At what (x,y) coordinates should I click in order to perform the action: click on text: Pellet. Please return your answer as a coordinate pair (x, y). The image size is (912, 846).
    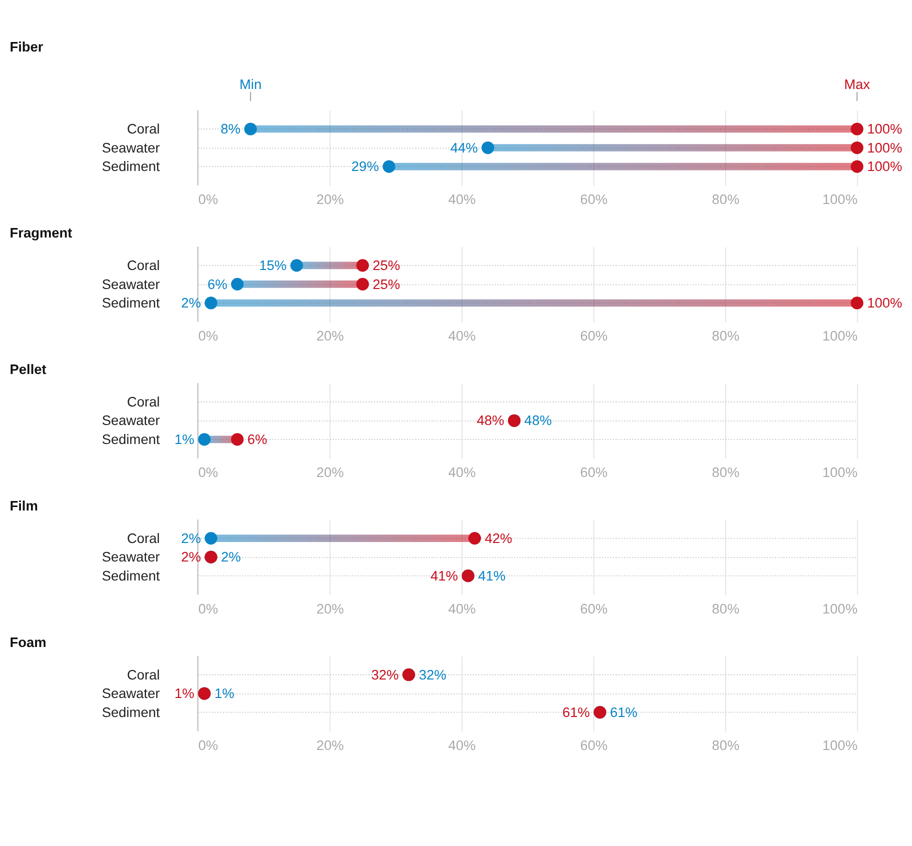
    Looking at the image, I should click on (28, 370).